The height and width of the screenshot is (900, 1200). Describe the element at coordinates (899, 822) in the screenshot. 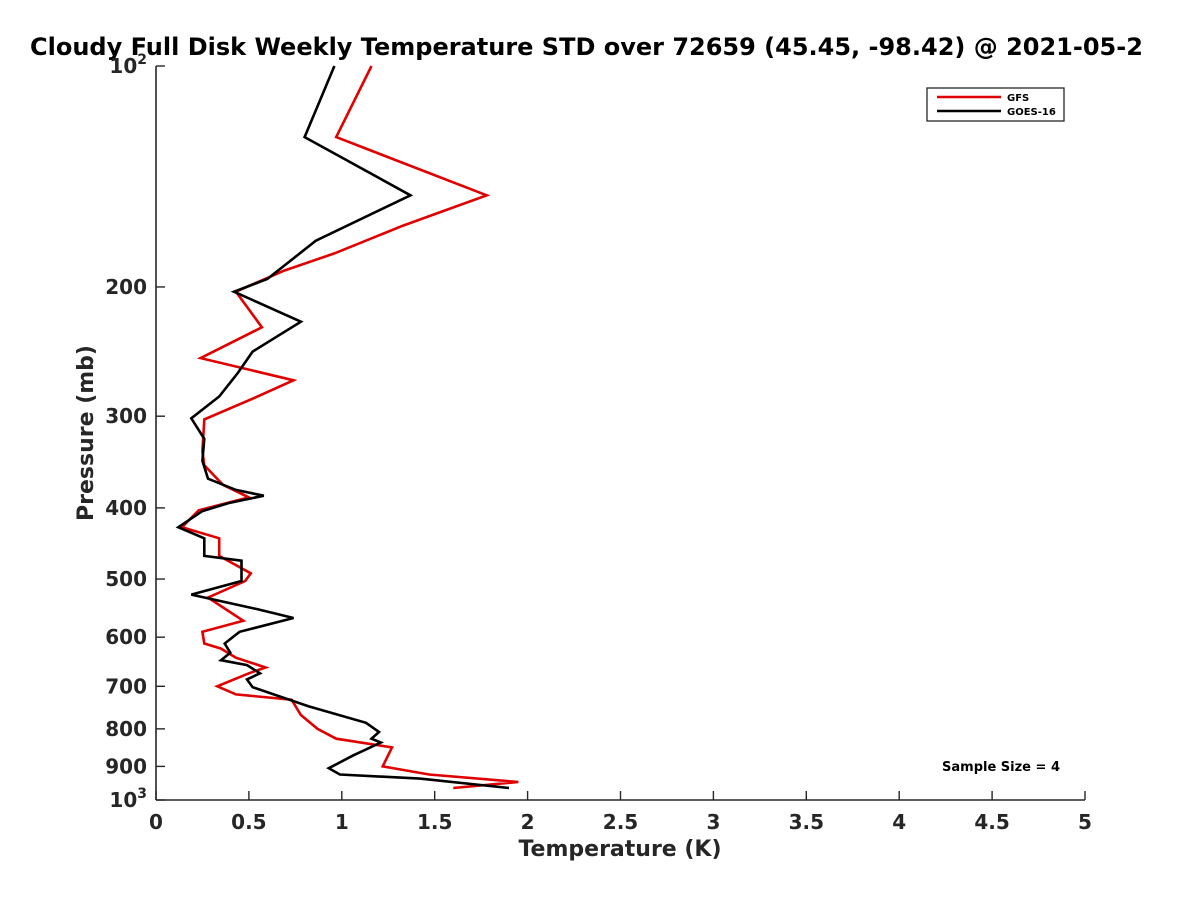

I see `x-tick-label: 4` at that location.